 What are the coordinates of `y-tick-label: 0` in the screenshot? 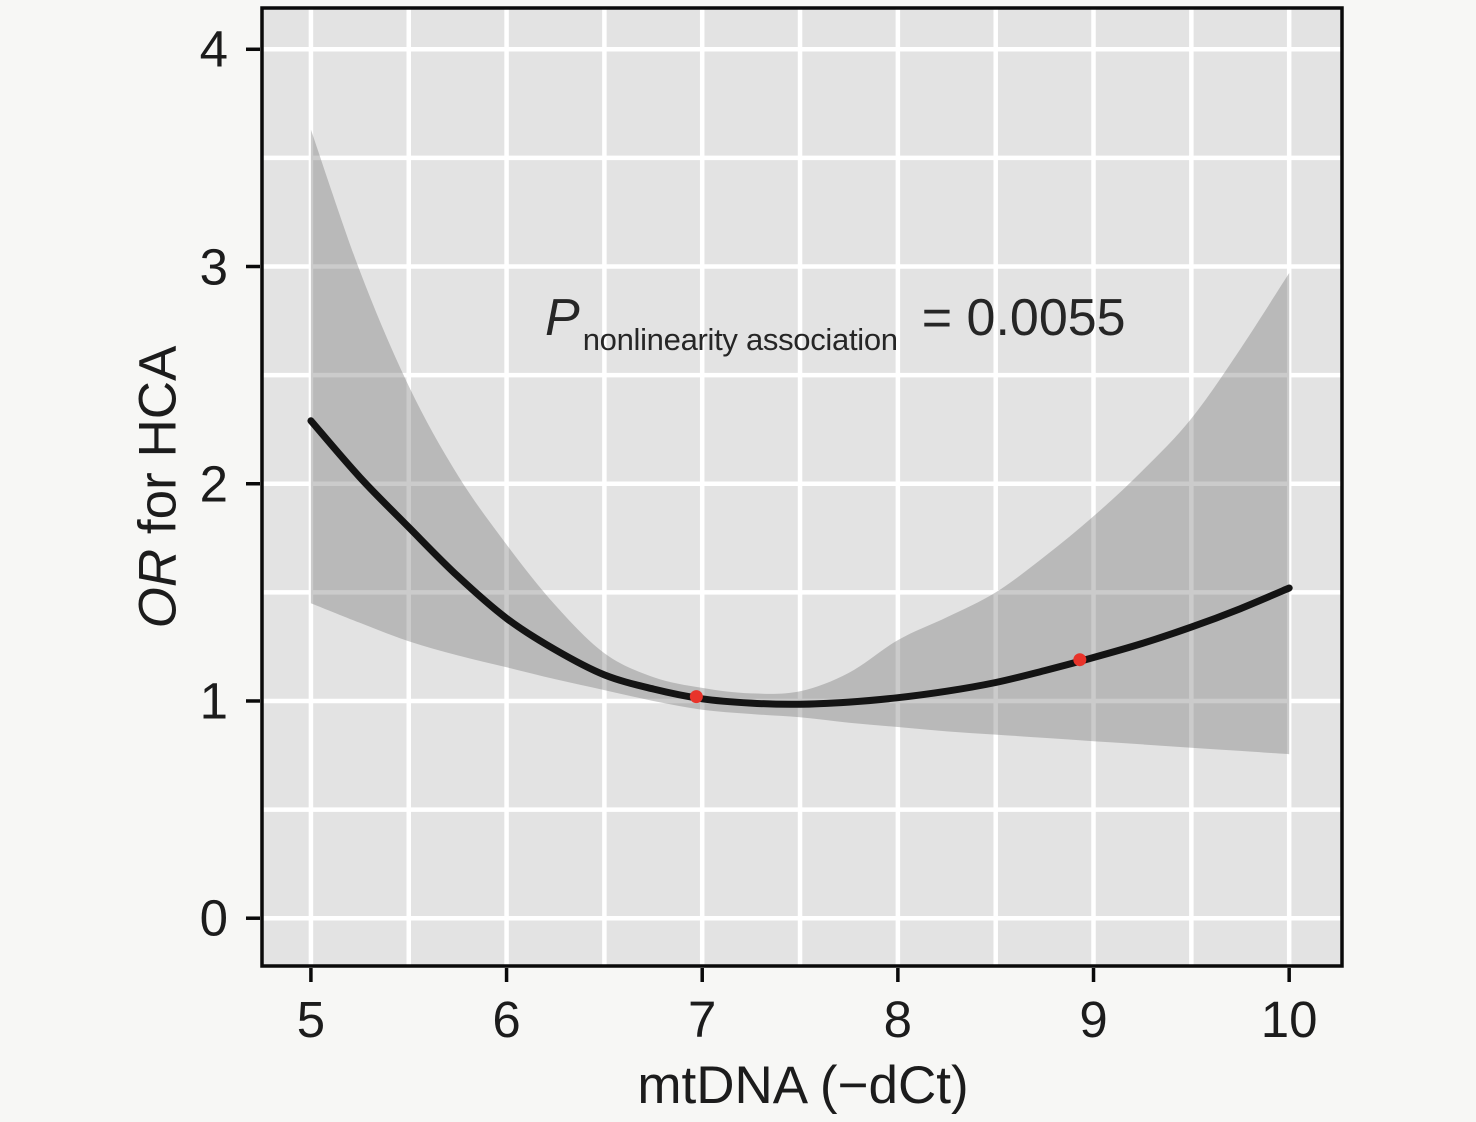 It's located at (213, 918).